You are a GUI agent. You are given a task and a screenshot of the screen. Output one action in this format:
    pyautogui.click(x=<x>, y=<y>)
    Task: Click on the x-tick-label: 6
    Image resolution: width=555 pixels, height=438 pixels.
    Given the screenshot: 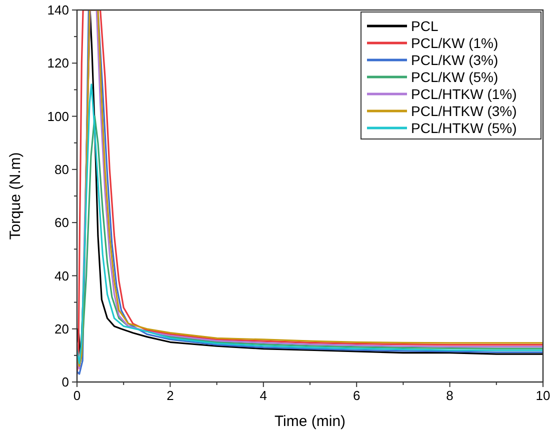 What is the action you would take?
    pyautogui.click(x=356, y=395)
    